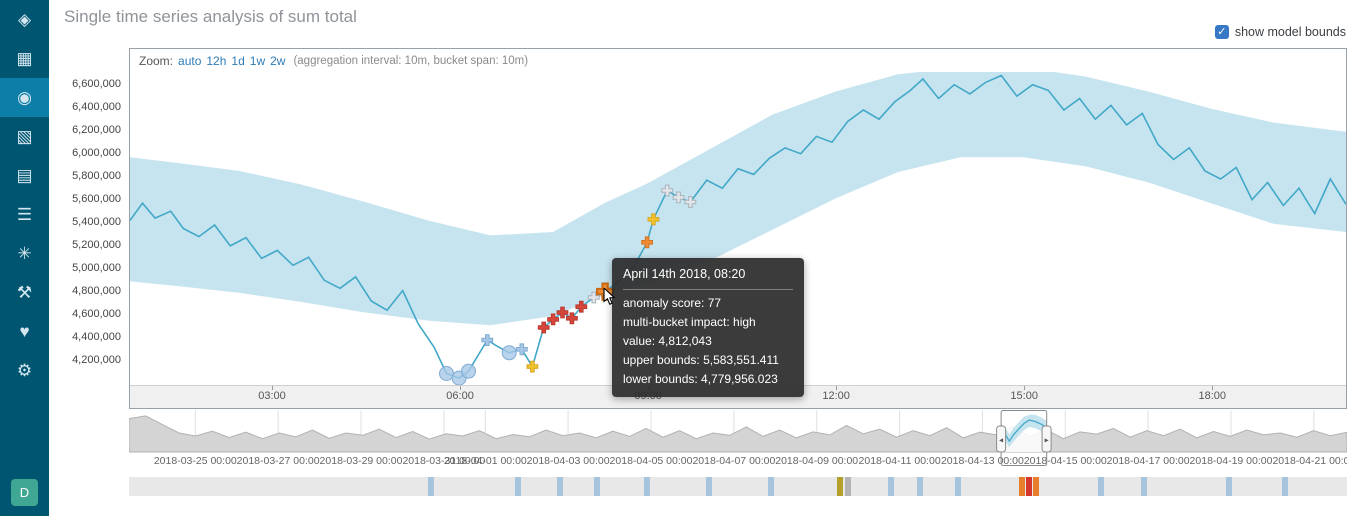  What do you see at coordinates (257, 60) in the screenshot?
I see `zoom-option-1w: 1w` at bounding box center [257, 60].